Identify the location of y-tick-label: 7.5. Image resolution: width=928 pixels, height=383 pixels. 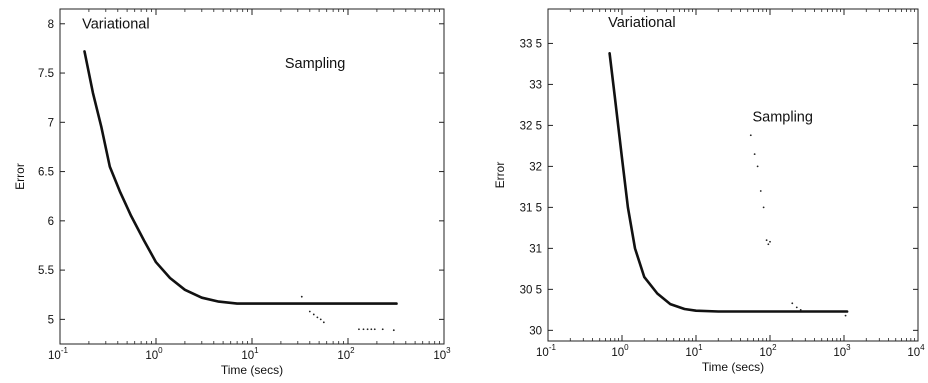
(46, 74).